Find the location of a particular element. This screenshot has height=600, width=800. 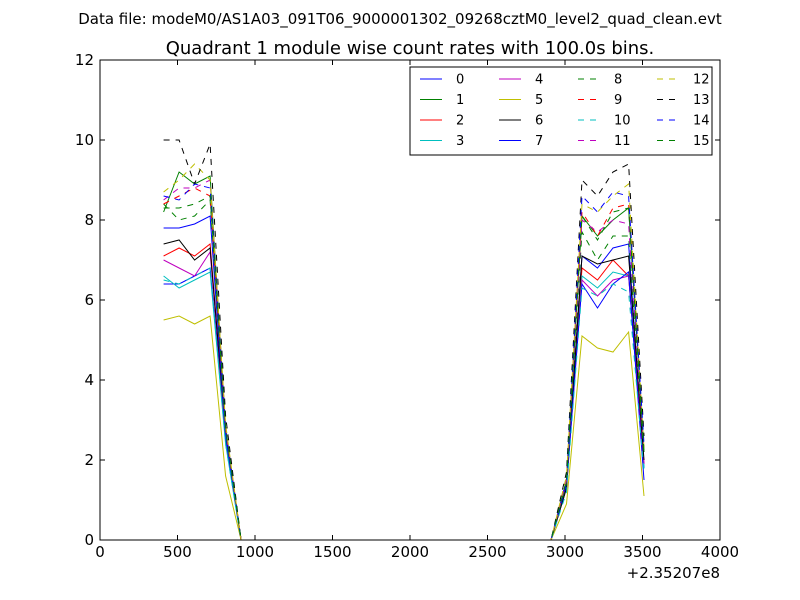

x-tick-label: 2000 is located at coordinates (410, 552).